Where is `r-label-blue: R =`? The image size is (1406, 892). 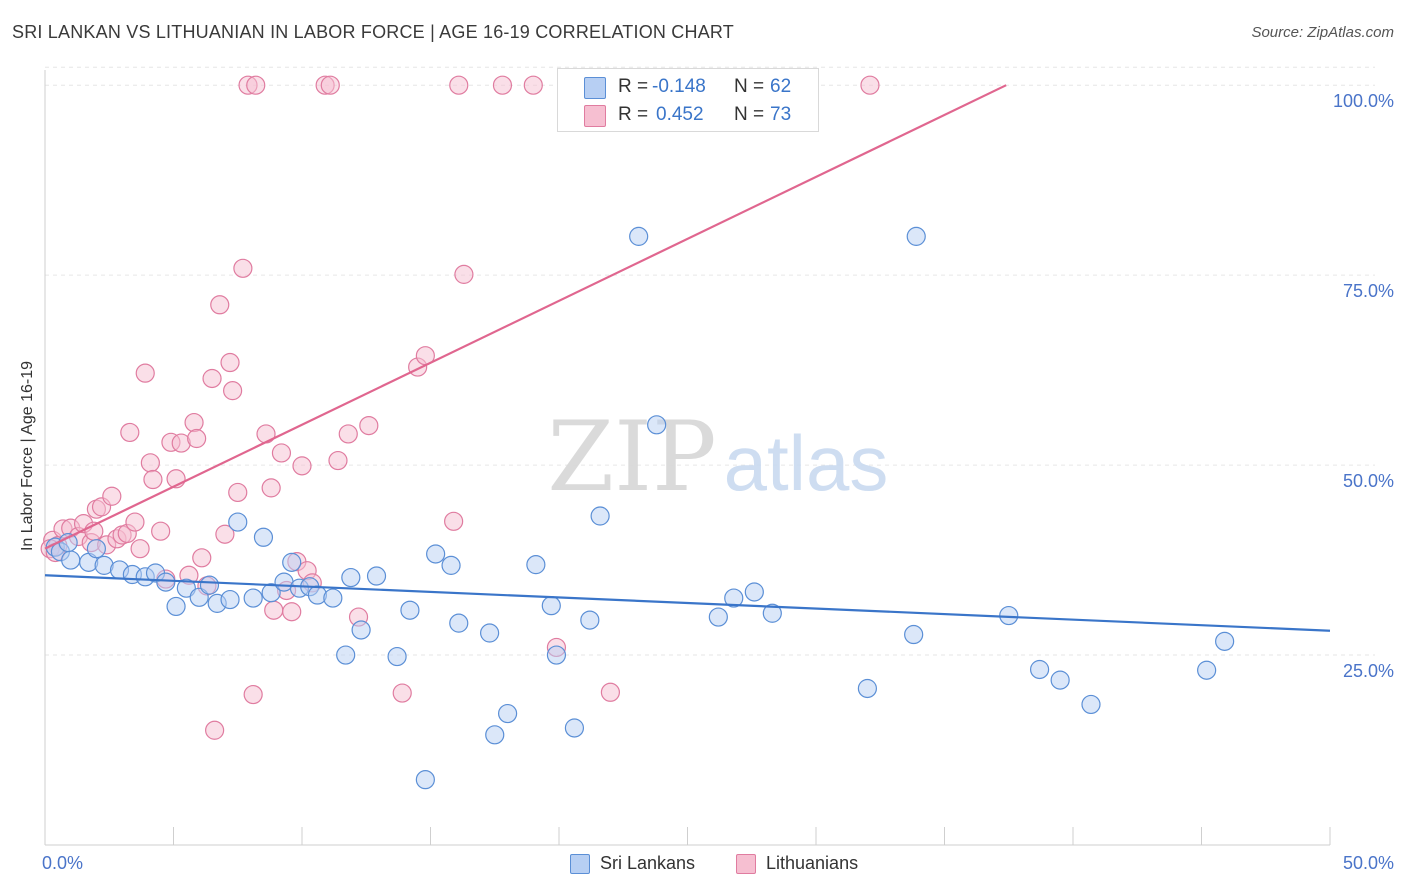 r-label-blue: R = is located at coordinates (633, 86).